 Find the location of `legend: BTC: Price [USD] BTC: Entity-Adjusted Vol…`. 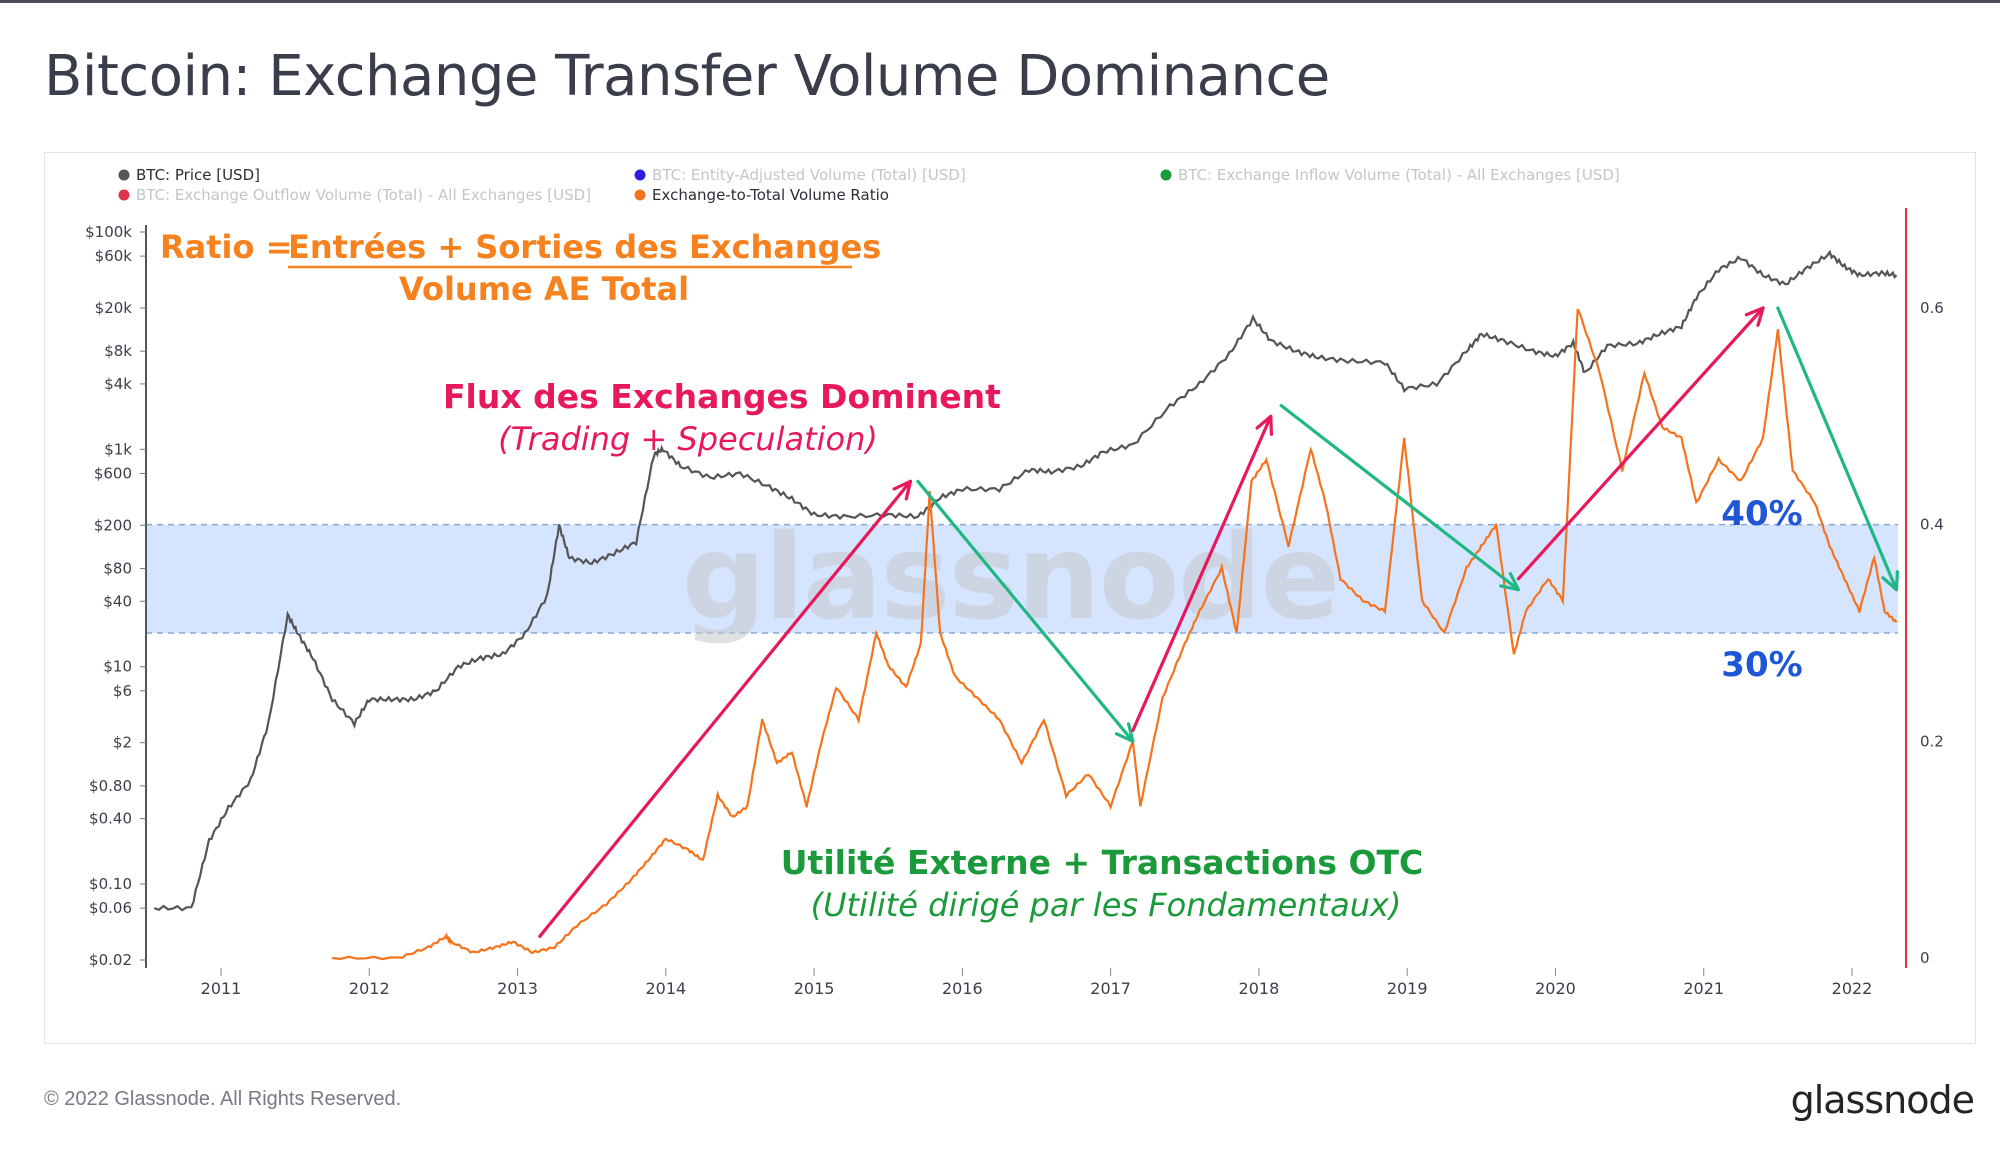

legend: BTC: Price [USD] BTC: Entity-Adjusted Vol… is located at coordinates (869, 185).